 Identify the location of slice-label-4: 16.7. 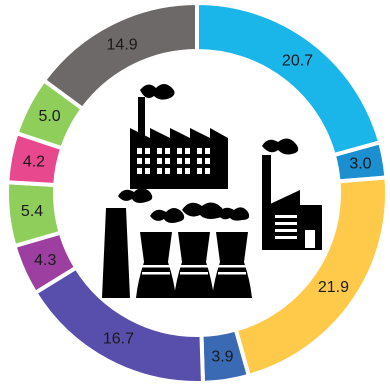
(118, 339).